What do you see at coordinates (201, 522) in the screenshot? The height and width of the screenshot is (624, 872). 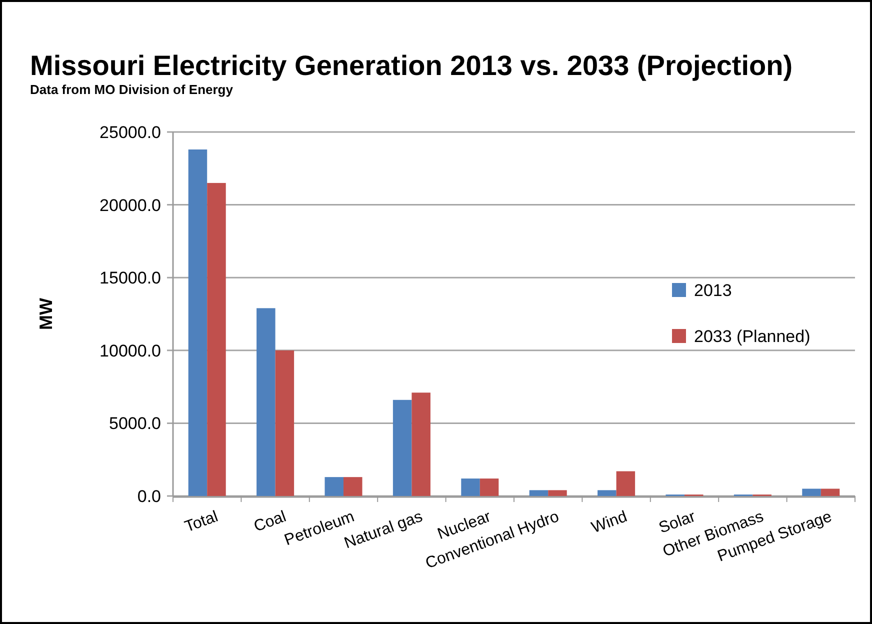 I see `x-tick-label: Total` at bounding box center [201, 522].